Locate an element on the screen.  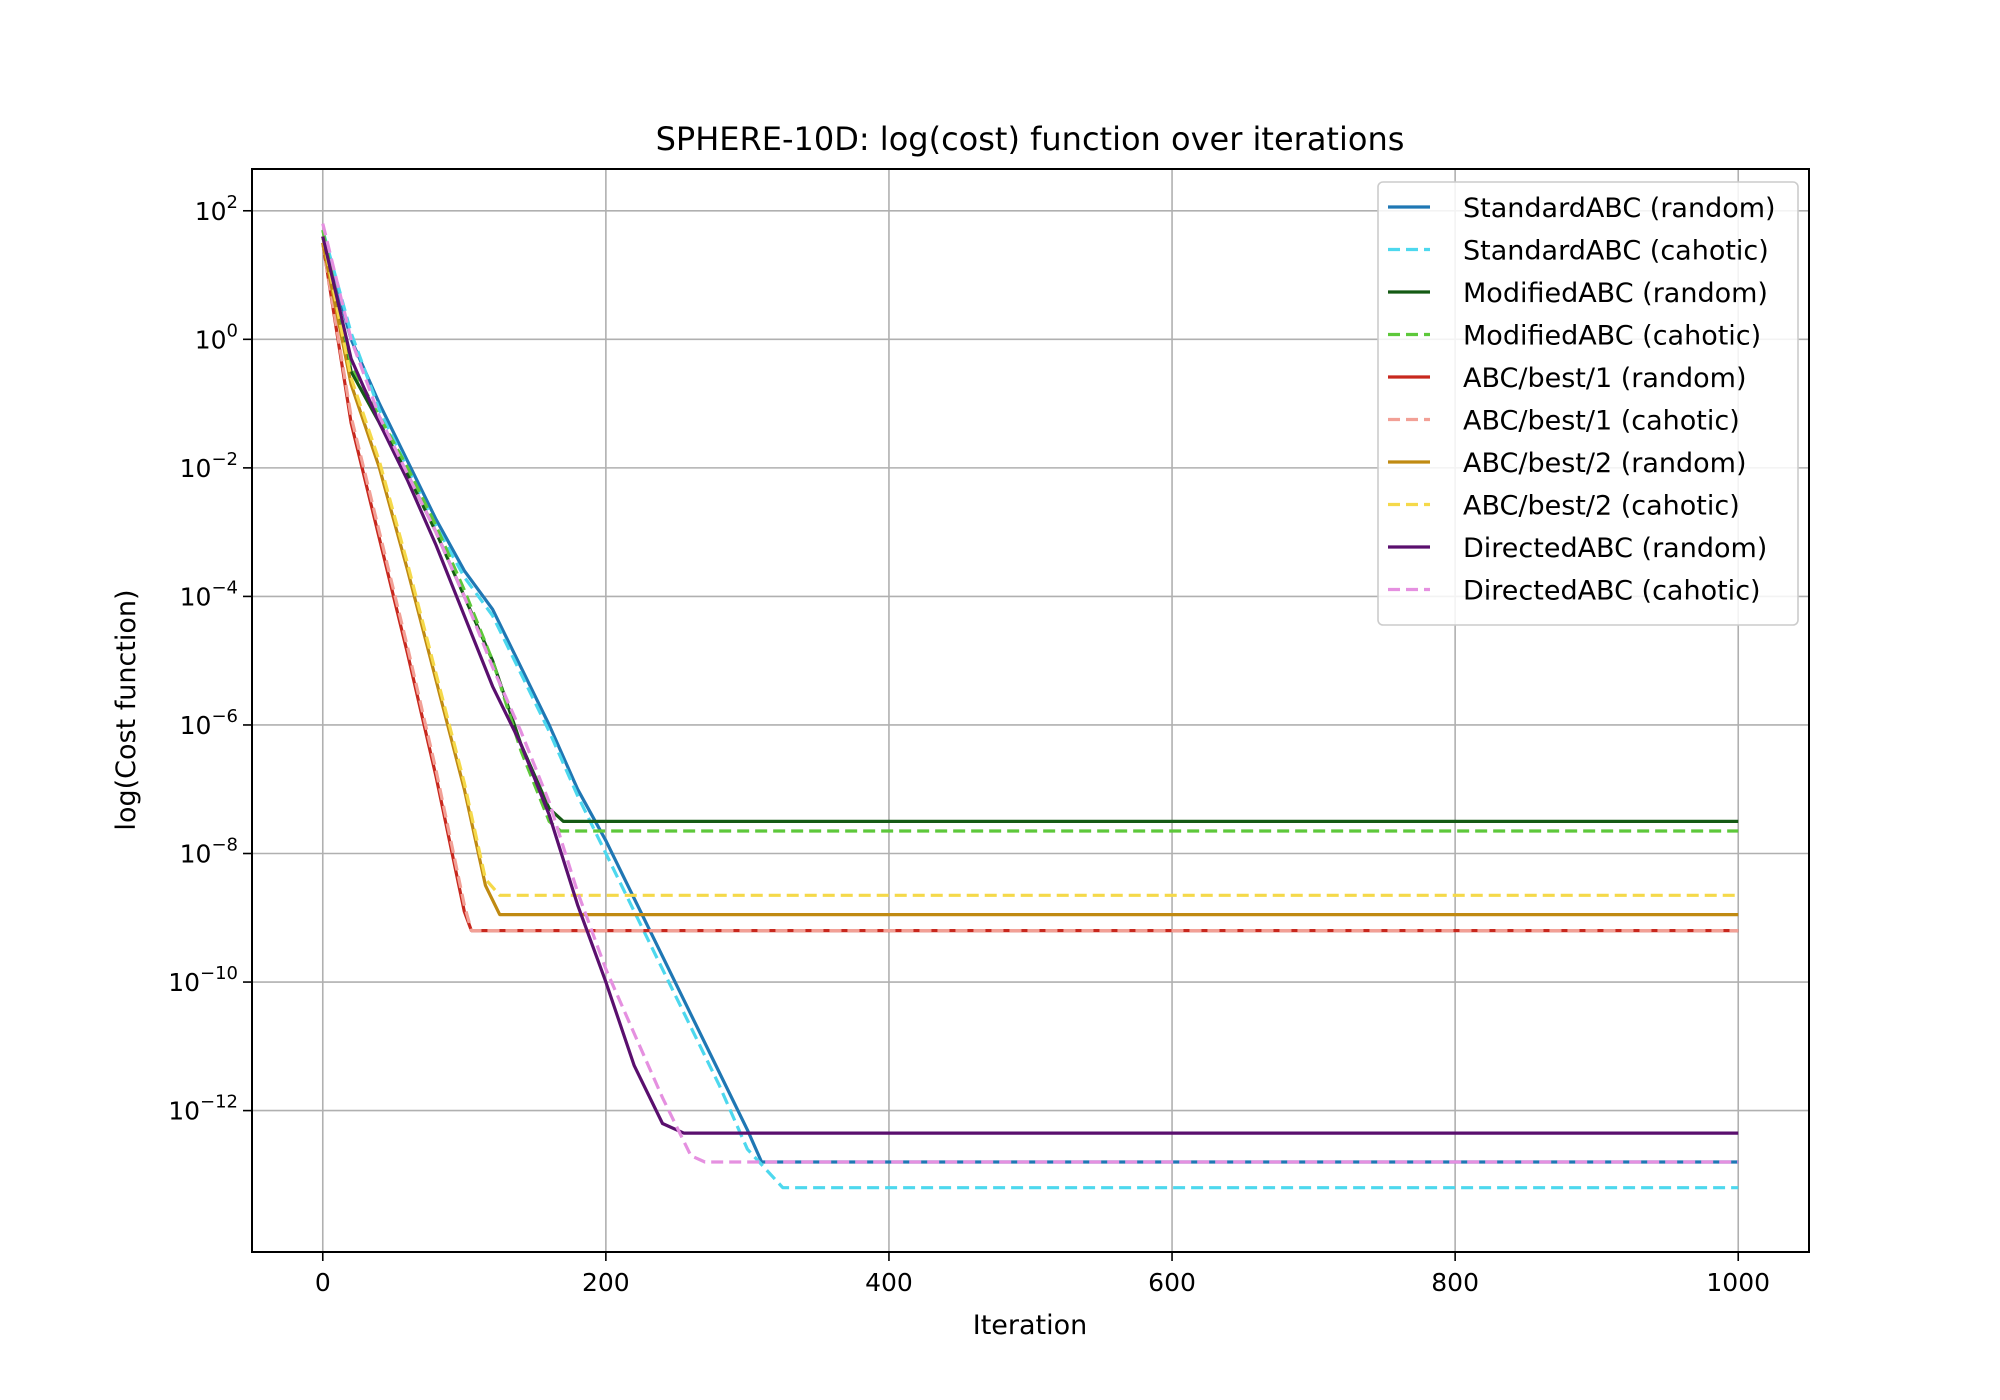
y-tick-label: 10⁻⁶ is located at coordinates (209, 723).